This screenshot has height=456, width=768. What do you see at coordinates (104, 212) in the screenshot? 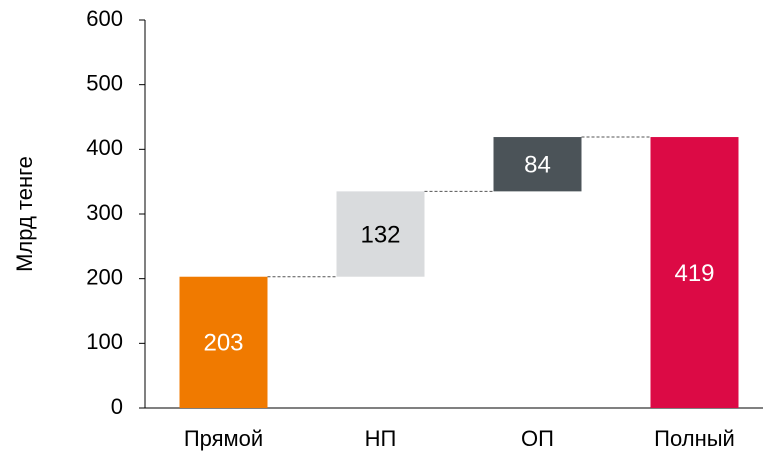
I see `y-tick-label: 300` at bounding box center [104, 212].